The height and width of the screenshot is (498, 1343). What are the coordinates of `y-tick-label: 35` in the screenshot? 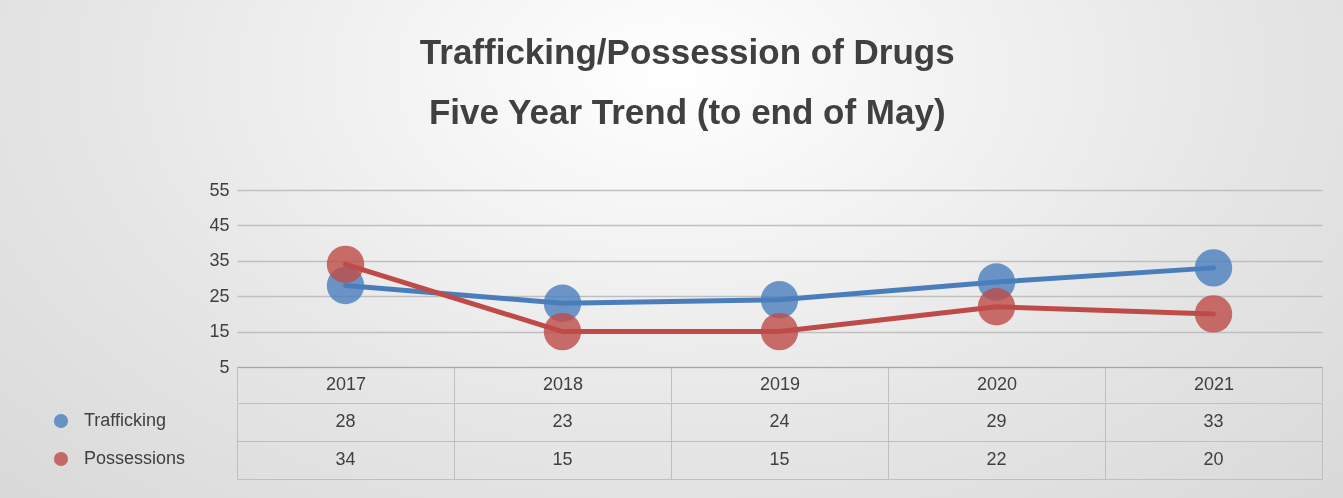 It's located at (219, 260).